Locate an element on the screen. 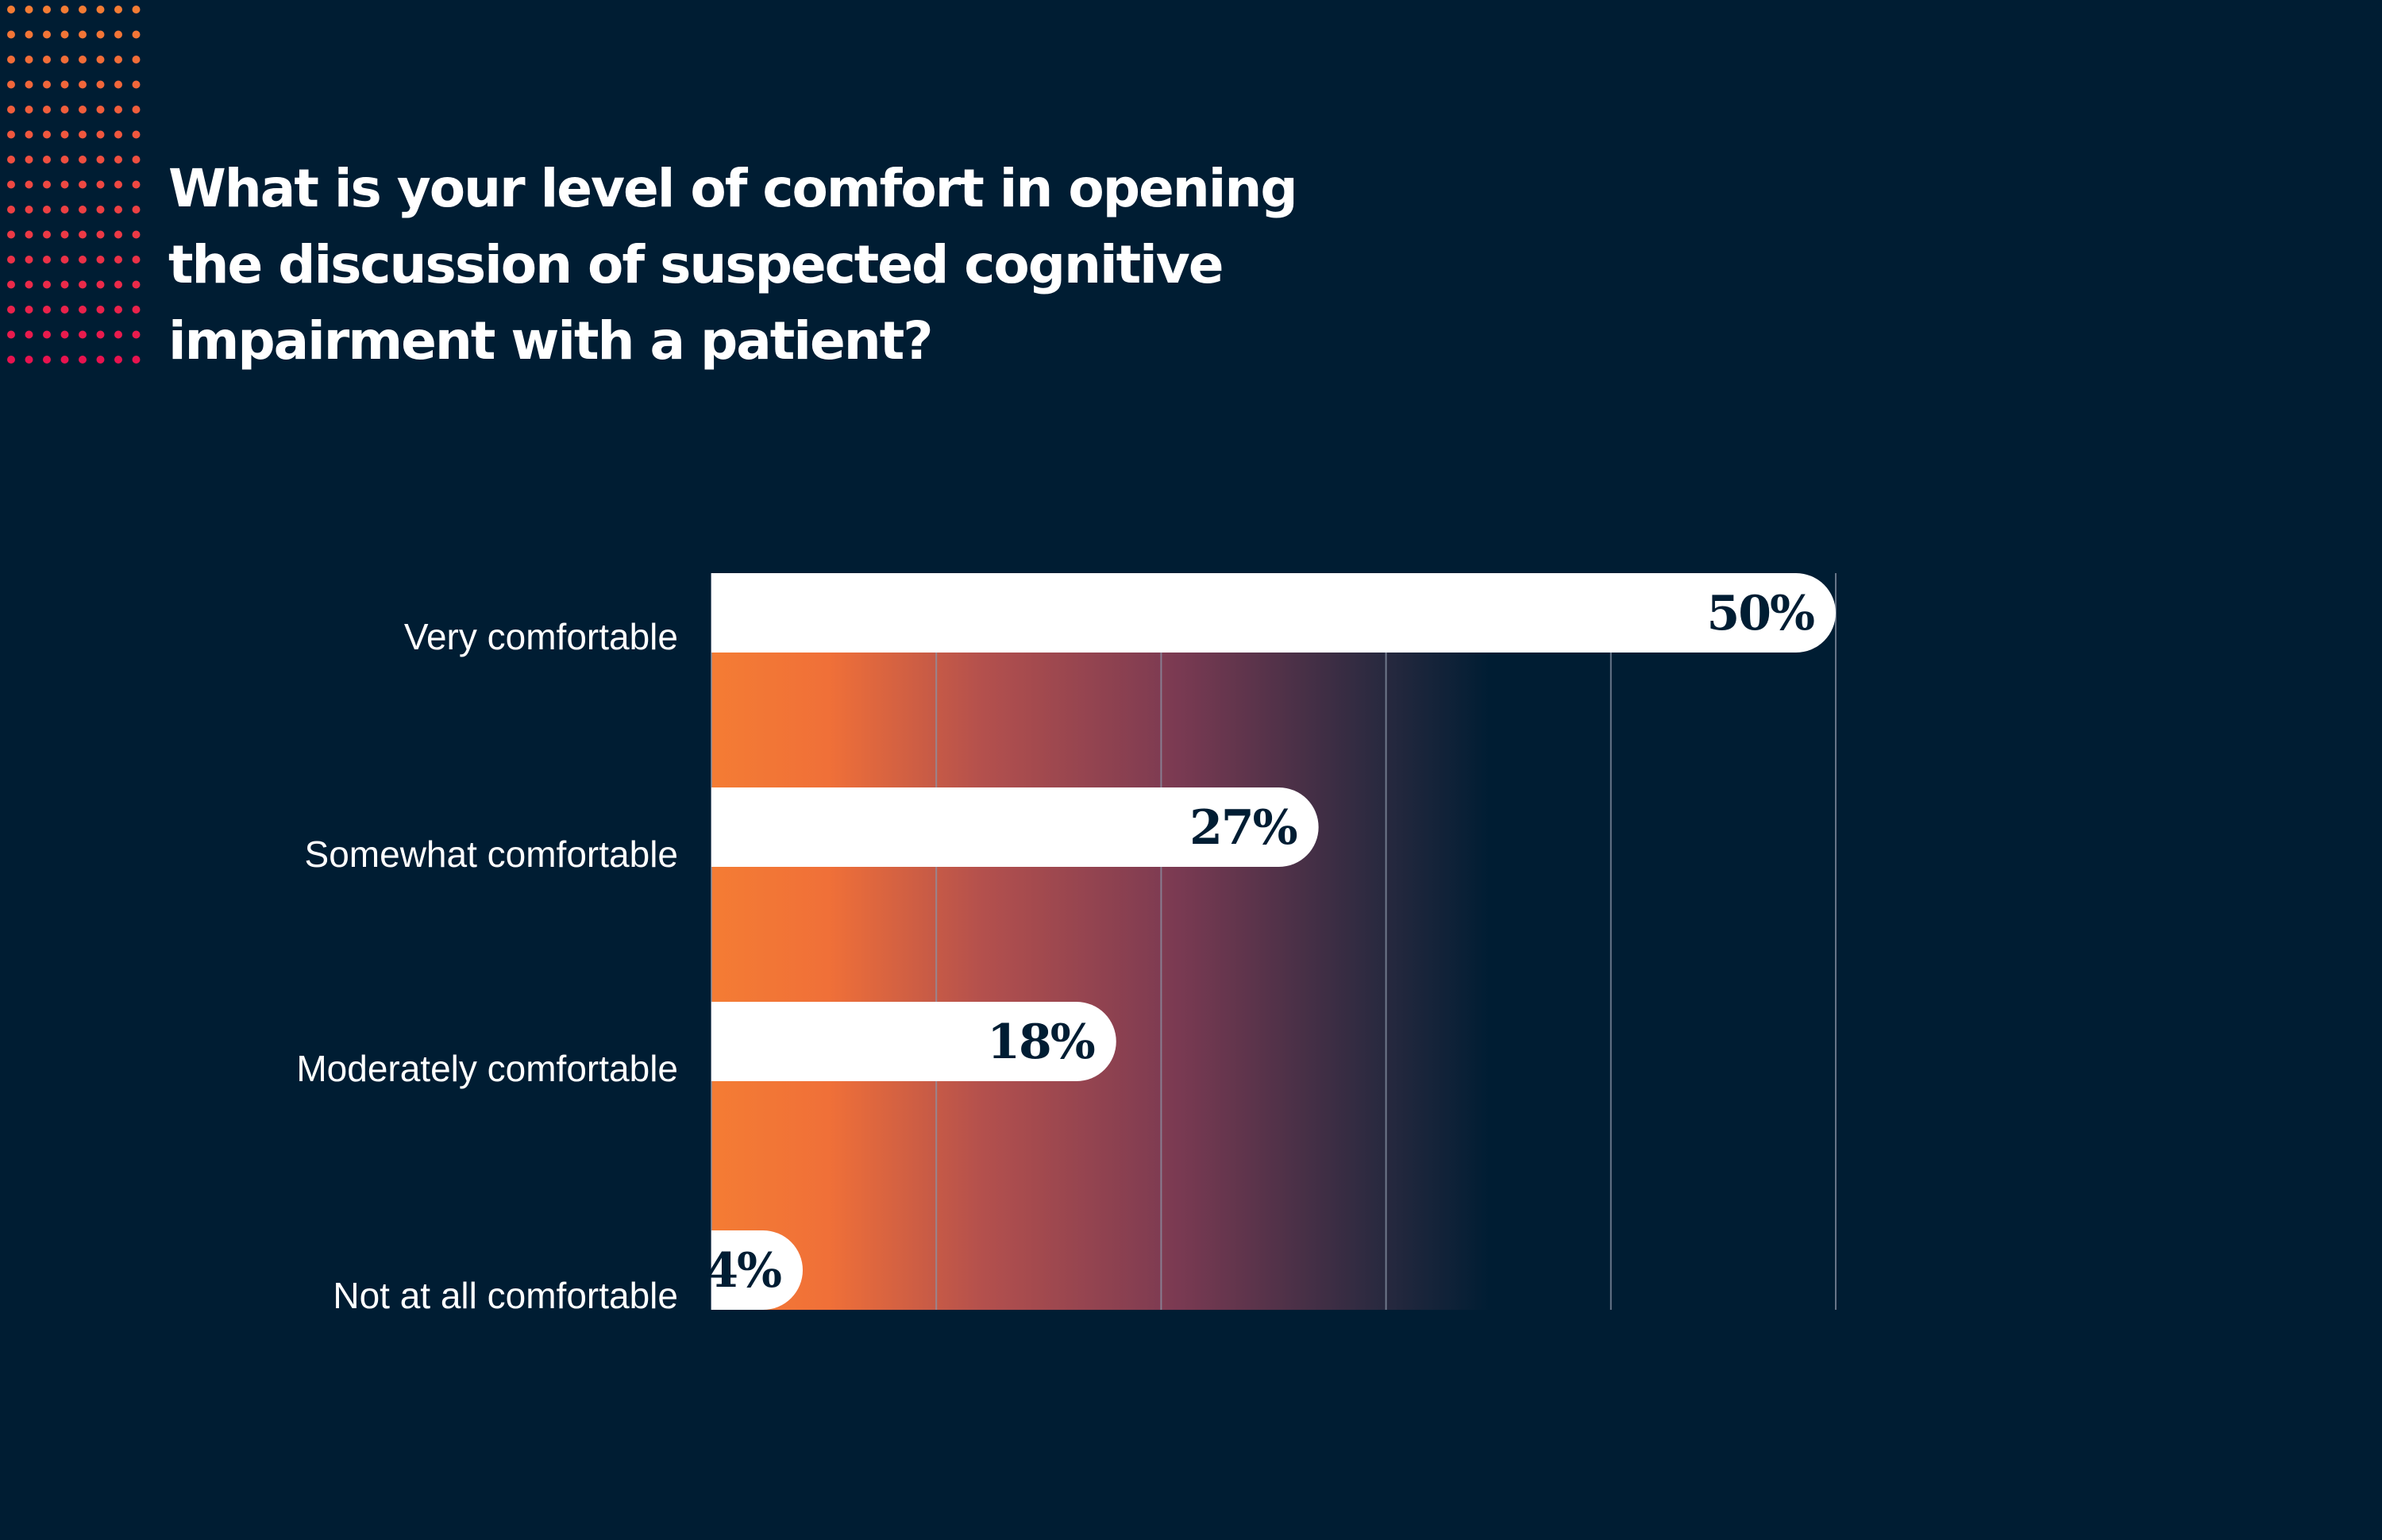 The image size is (2382, 1540). category-label: Very comfortable is located at coordinates (541, 636).